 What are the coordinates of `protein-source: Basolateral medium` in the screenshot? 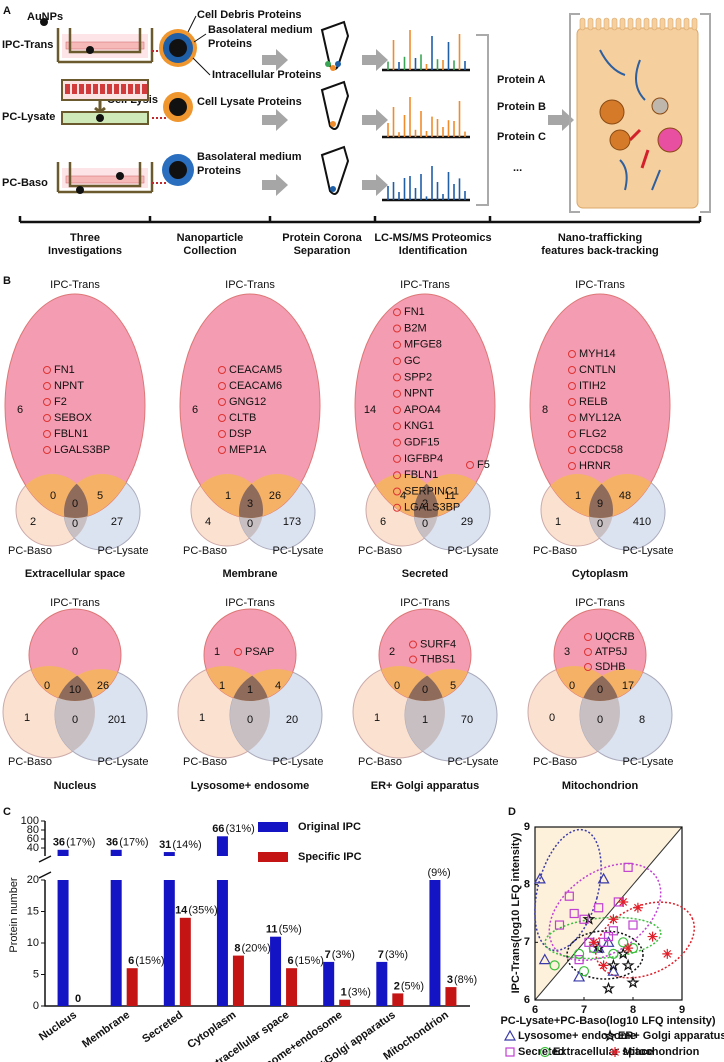 It's located at (249, 157).